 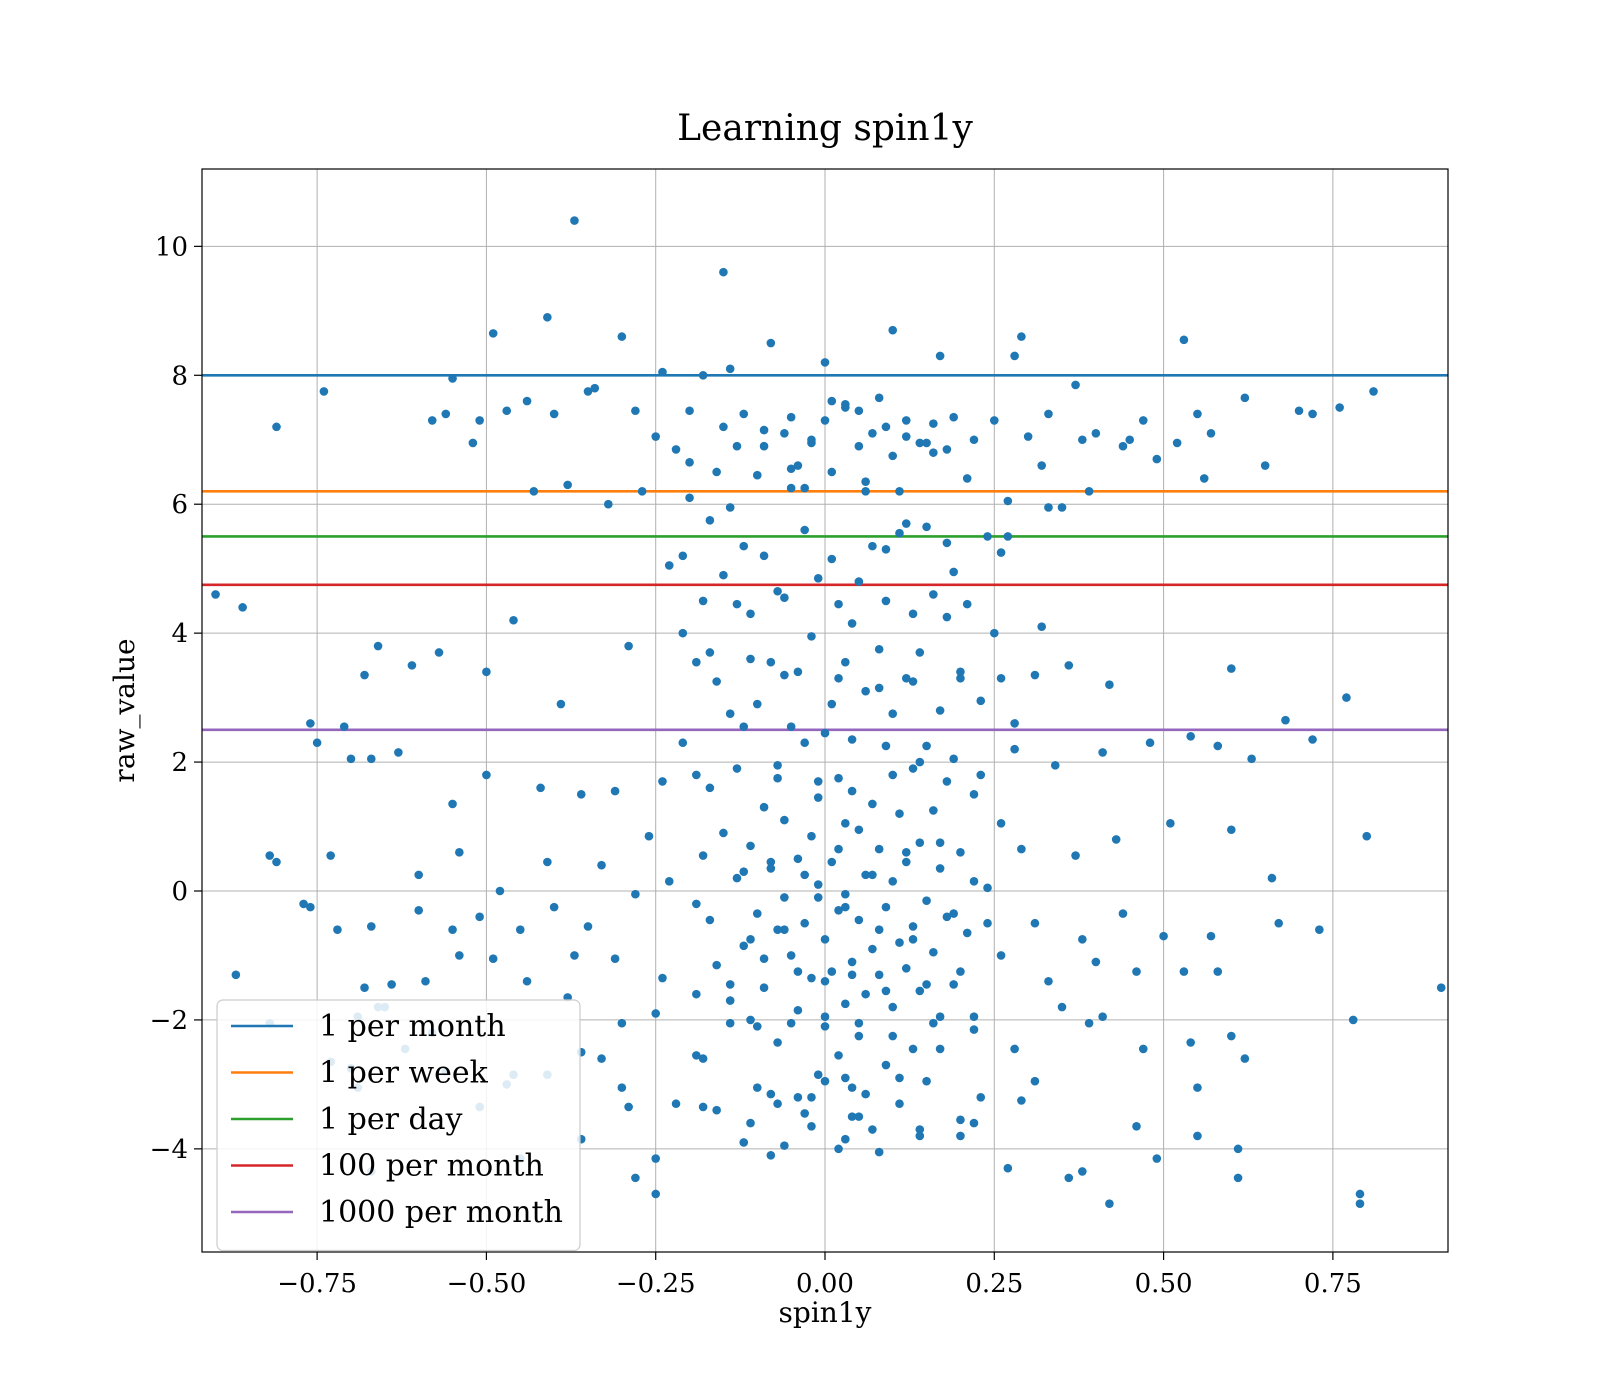 What do you see at coordinates (1333, 1284) in the screenshot?
I see `x-tick-label: 0.75` at bounding box center [1333, 1284].